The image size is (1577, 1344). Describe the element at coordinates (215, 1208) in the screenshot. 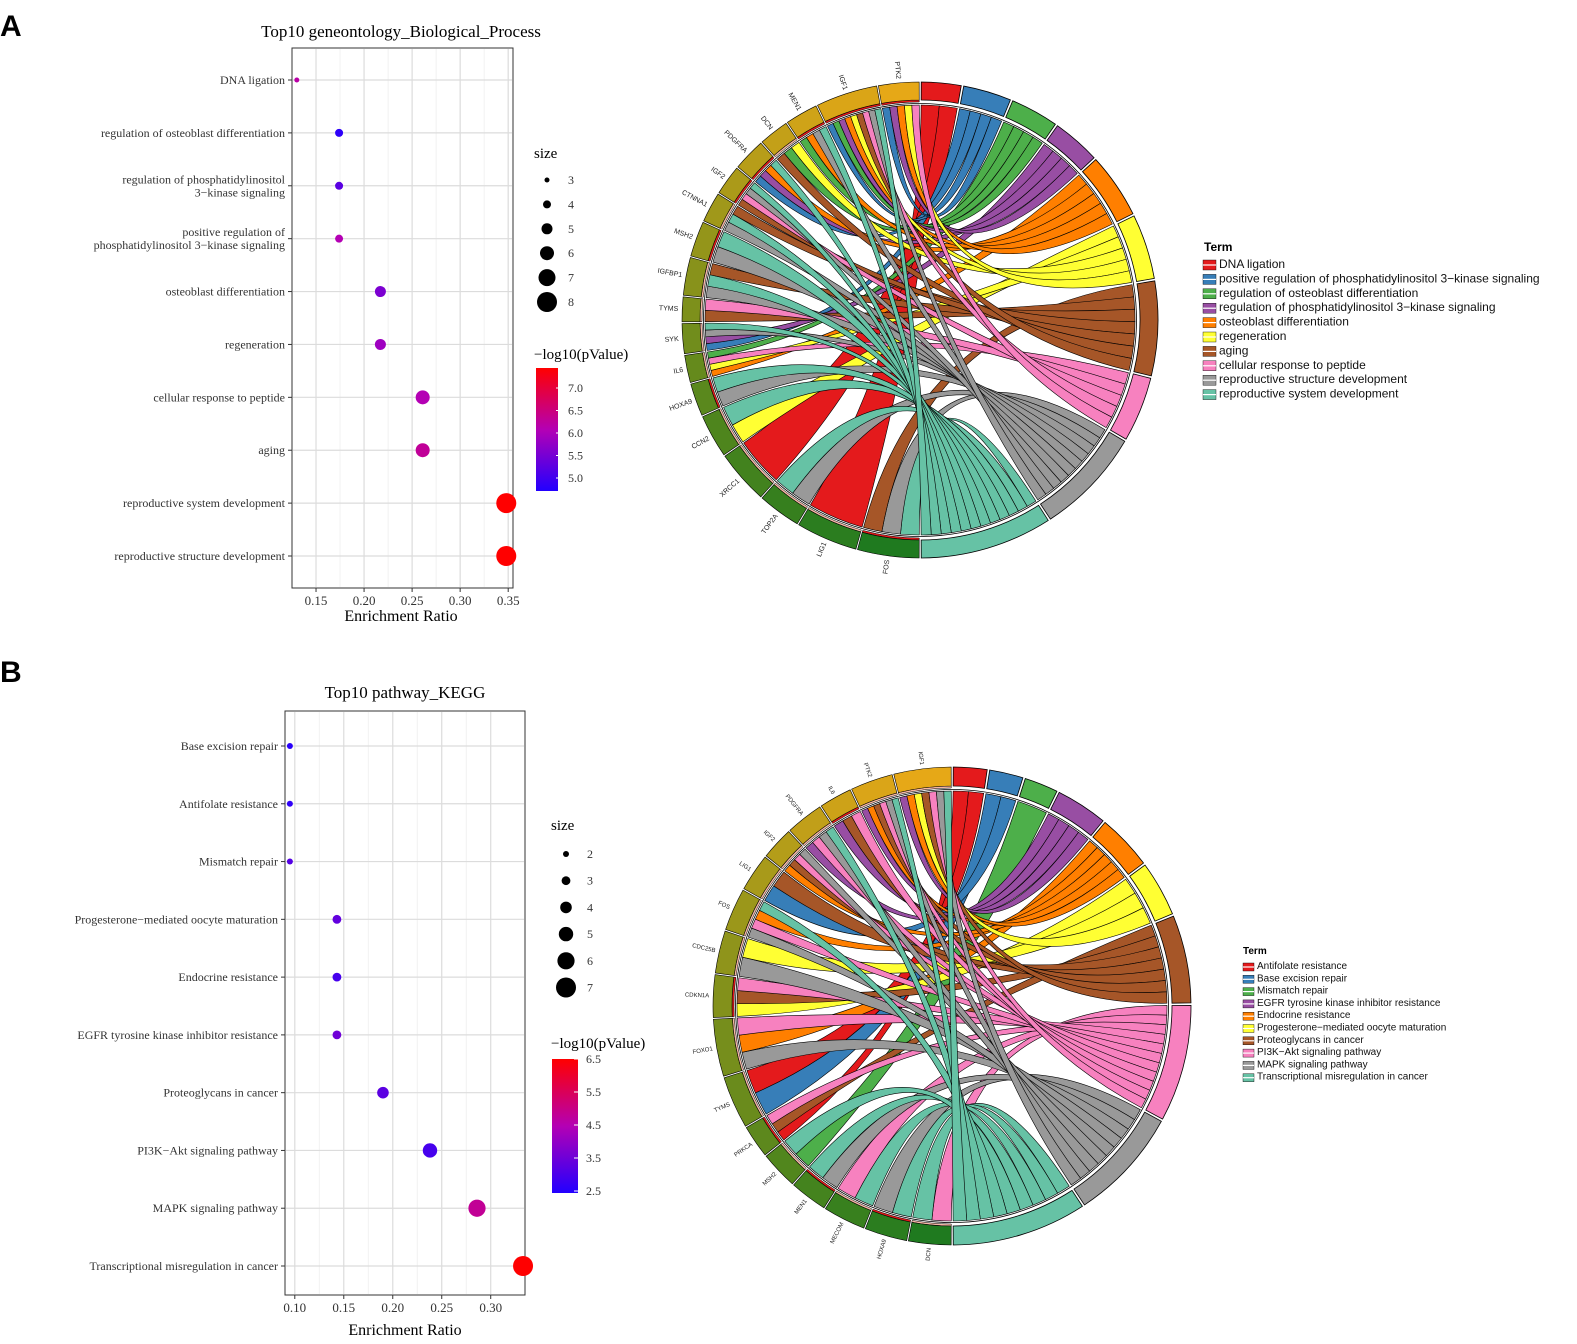

I see `y-tick-label: MAPK signaling pathway` at that location.